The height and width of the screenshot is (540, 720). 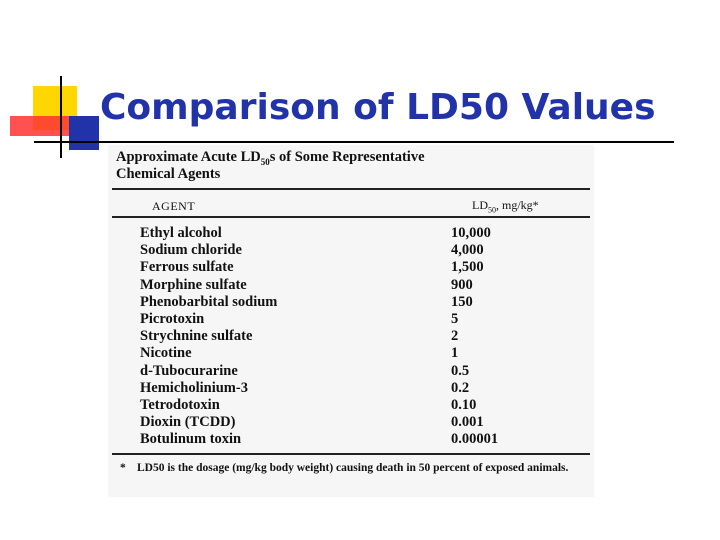 What do you see at coordinates (354, 142) in the screenshot?
I see `decor-horizontal-line` at bounding box center [354, 142].